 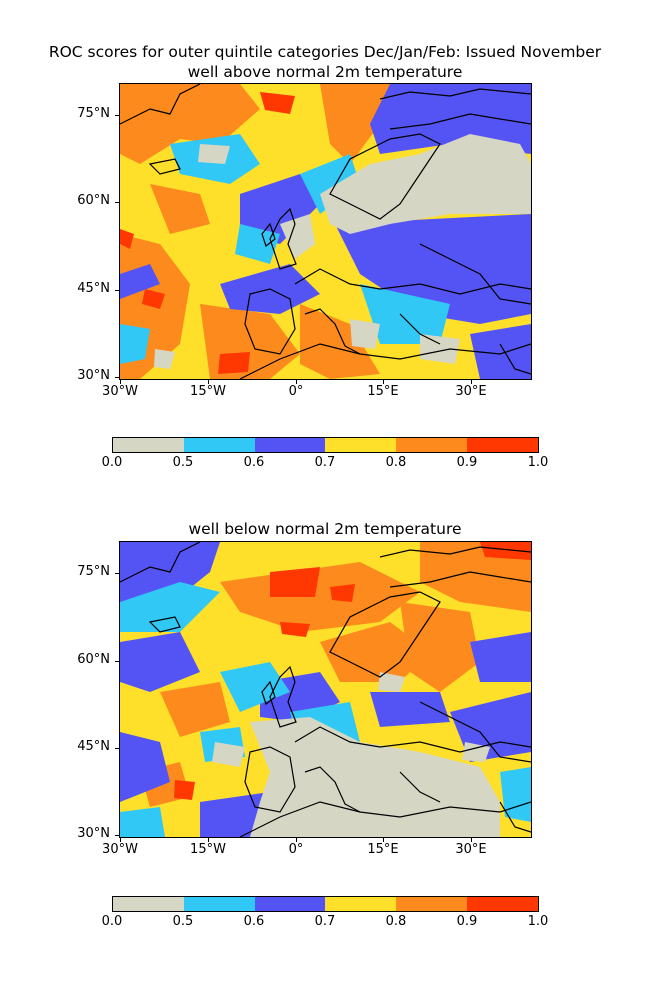 What do you see at coordinates (183, 462) in the screenshot?
I see `panel-1-colorbar-tick-1: 0.5` at bounding box center [183, 462].